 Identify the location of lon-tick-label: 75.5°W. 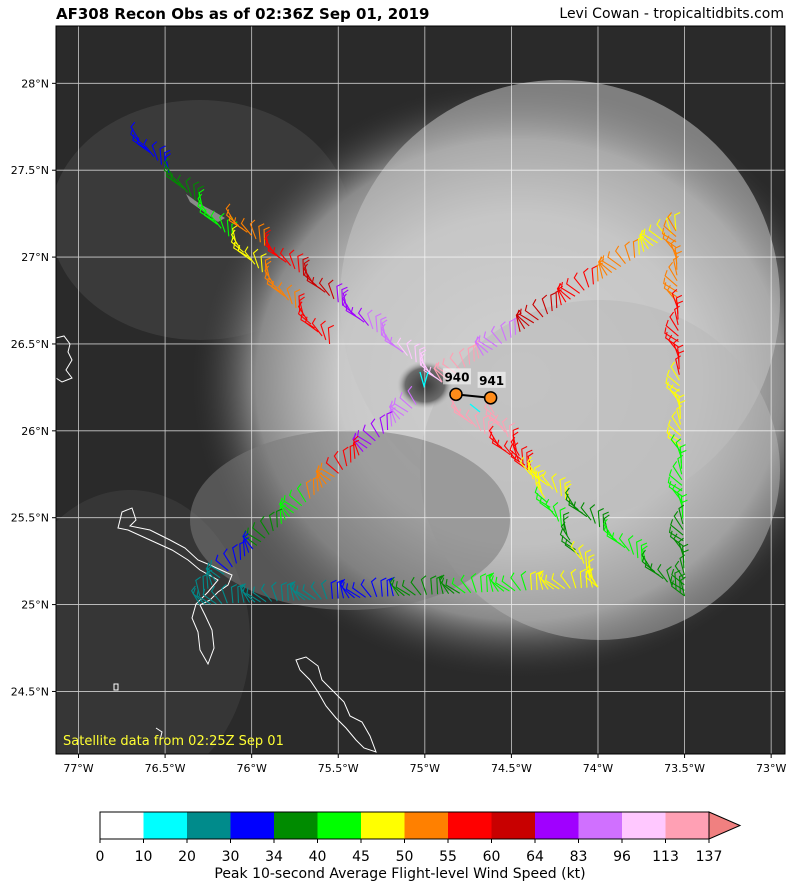
(338, 768).